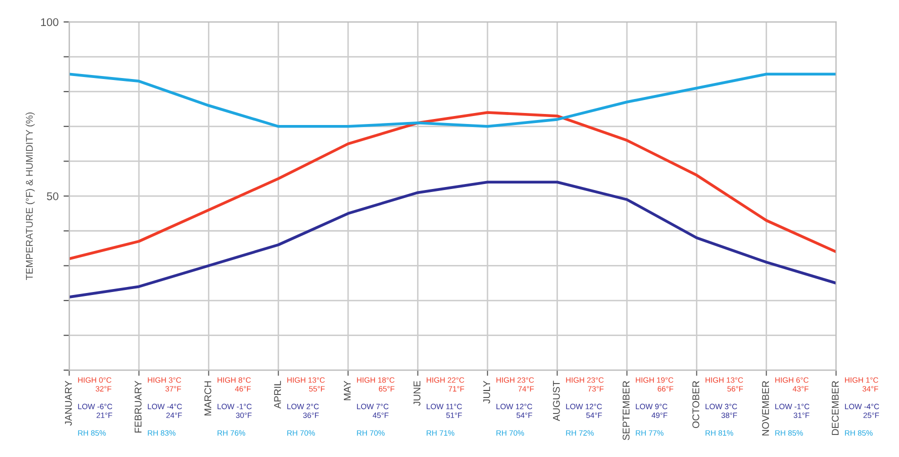 The image size is (899, 457). What do you see at coordinates (486, 392) in the screenshot?
I see `x-tick-label: JULY` at bounding box center [486, 392].